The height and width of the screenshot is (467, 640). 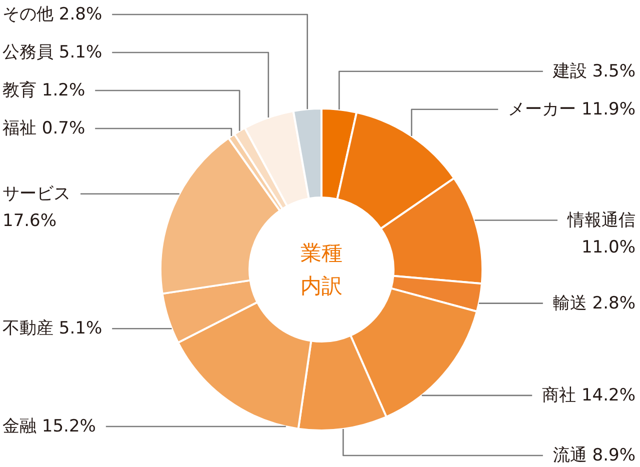 I want to click on slice-label: 商社 14.2%, so click(x=589, y=395).